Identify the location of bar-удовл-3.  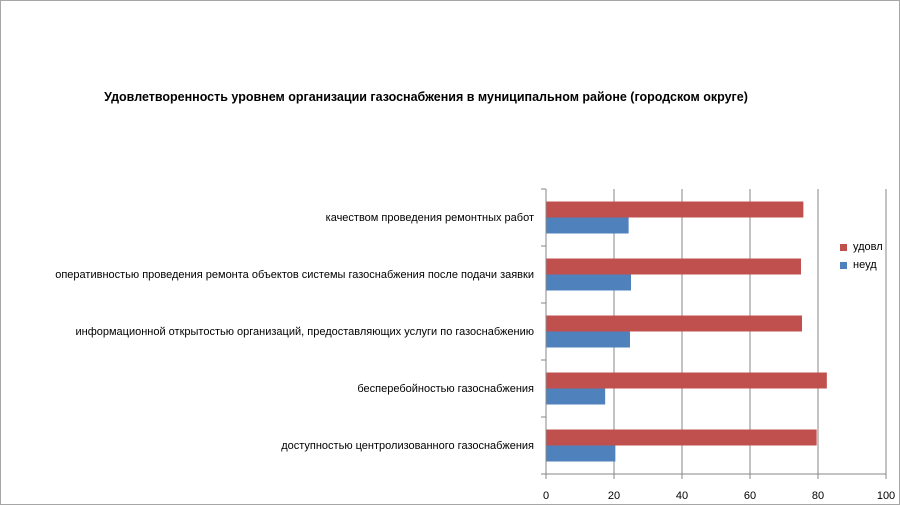
(686, 380).